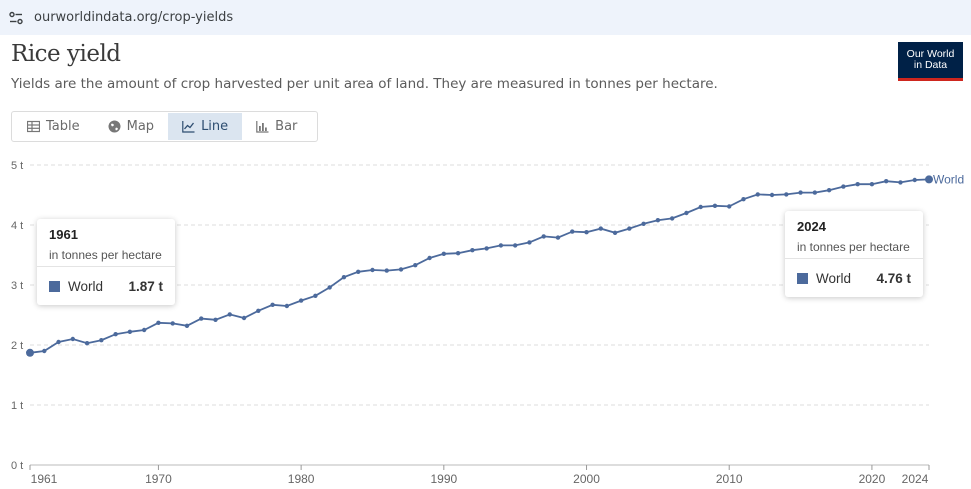 The width and height of the screenshot is (971, 489). I want to click on tooltip-end: 2024 in tonnes per hectare World 4.76 t, so click(854, 254).